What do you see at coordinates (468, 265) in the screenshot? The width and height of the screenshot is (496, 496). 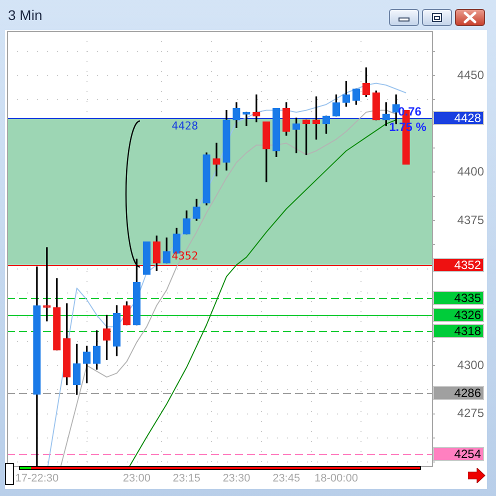 I see `ref-line-label: 4352` at bounding box center [468, 265].